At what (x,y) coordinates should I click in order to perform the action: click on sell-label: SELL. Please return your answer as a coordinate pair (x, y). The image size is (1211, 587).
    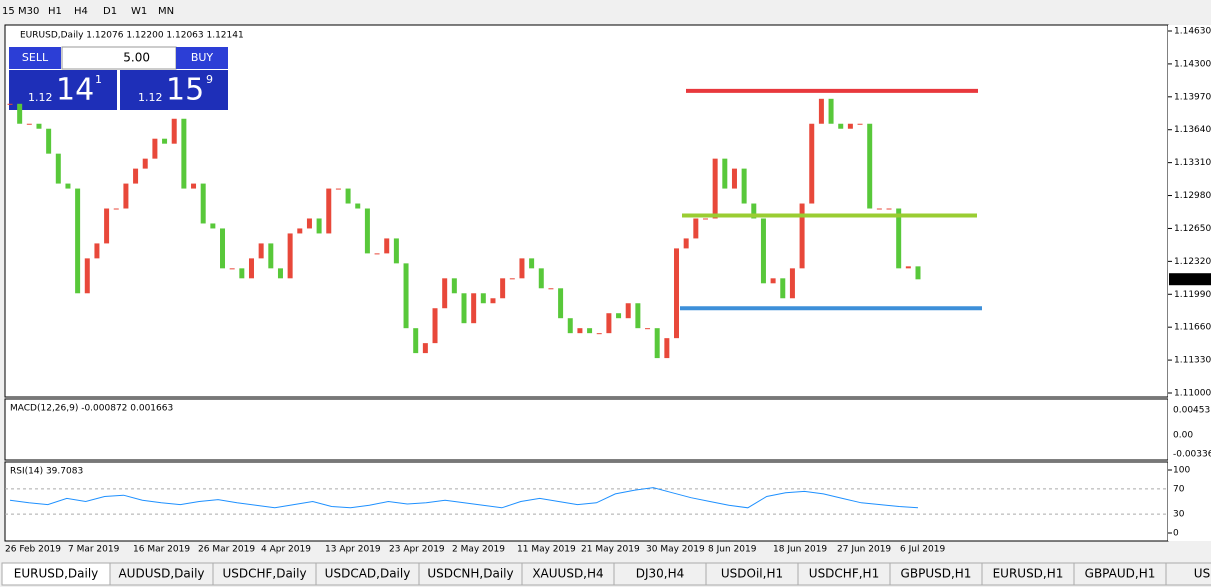
    Looking at the image, I should click on (35, 57).